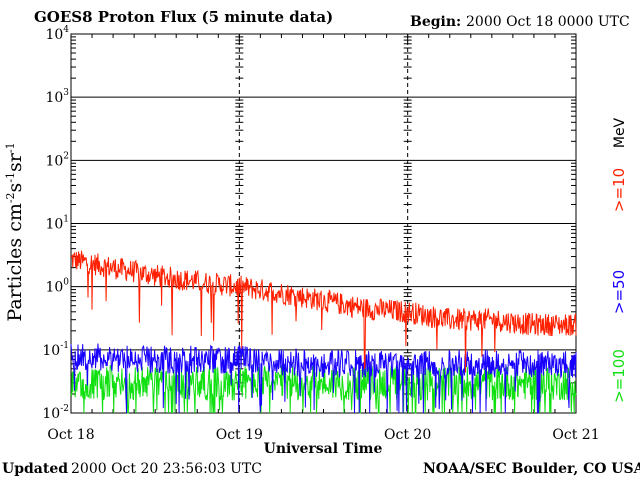  What do you see at coordinates (184, 17) in the screenshot?
I see `chart-title: GOES8 Proton Flux (5 minute data)` at bounding box center [184, 17].